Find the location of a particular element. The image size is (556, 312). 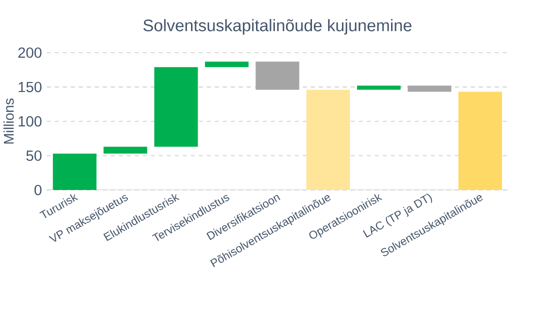

chart-title: Solventsuskapitalinõude kujunemine is located at coordinates (277, 27).